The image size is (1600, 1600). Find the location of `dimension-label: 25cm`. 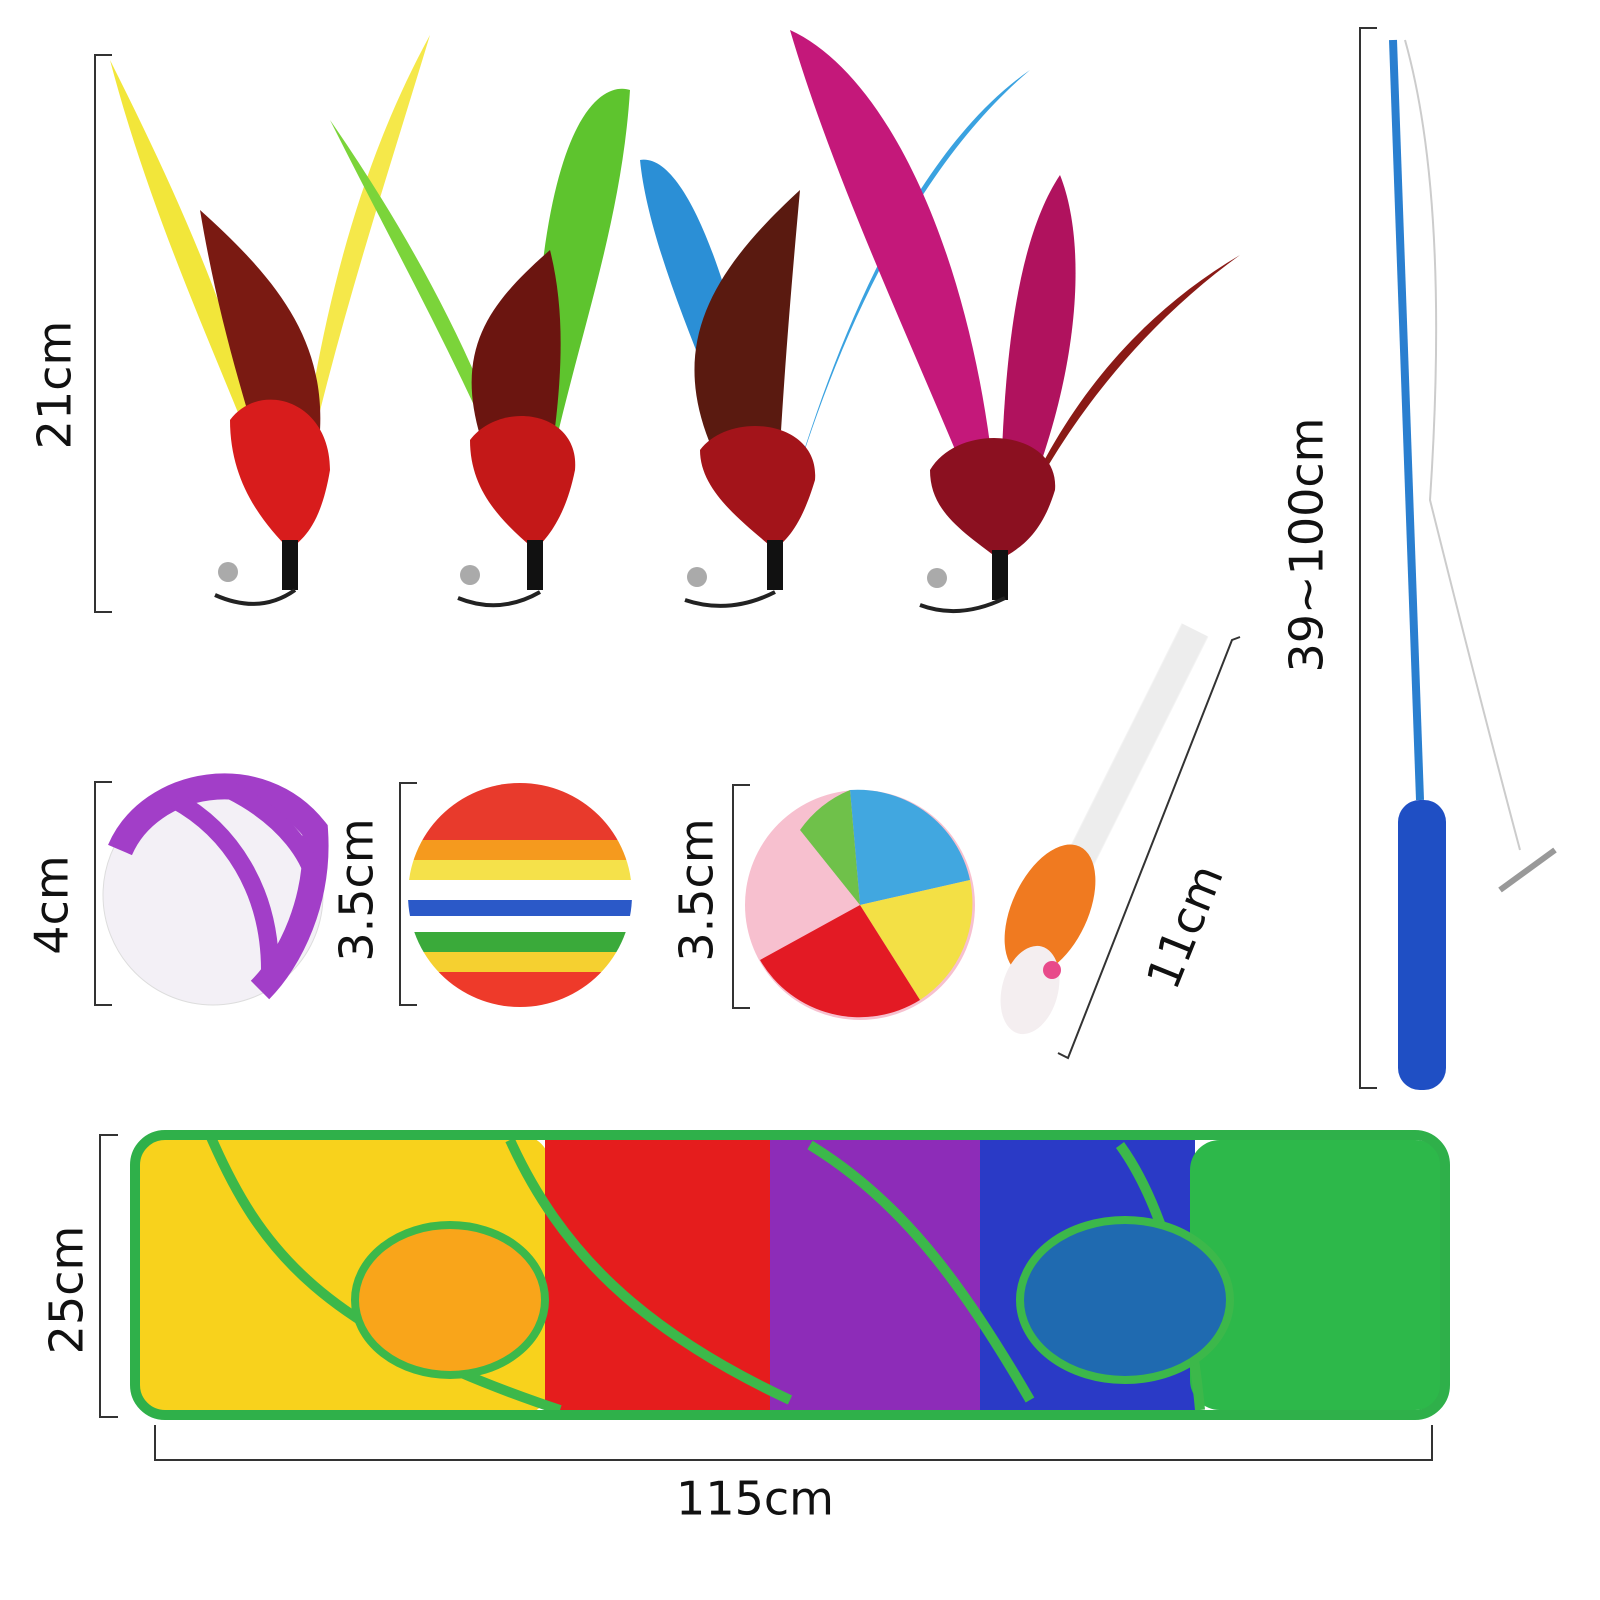

dimension-label: 25cm is located at coordinates (67, 1290).